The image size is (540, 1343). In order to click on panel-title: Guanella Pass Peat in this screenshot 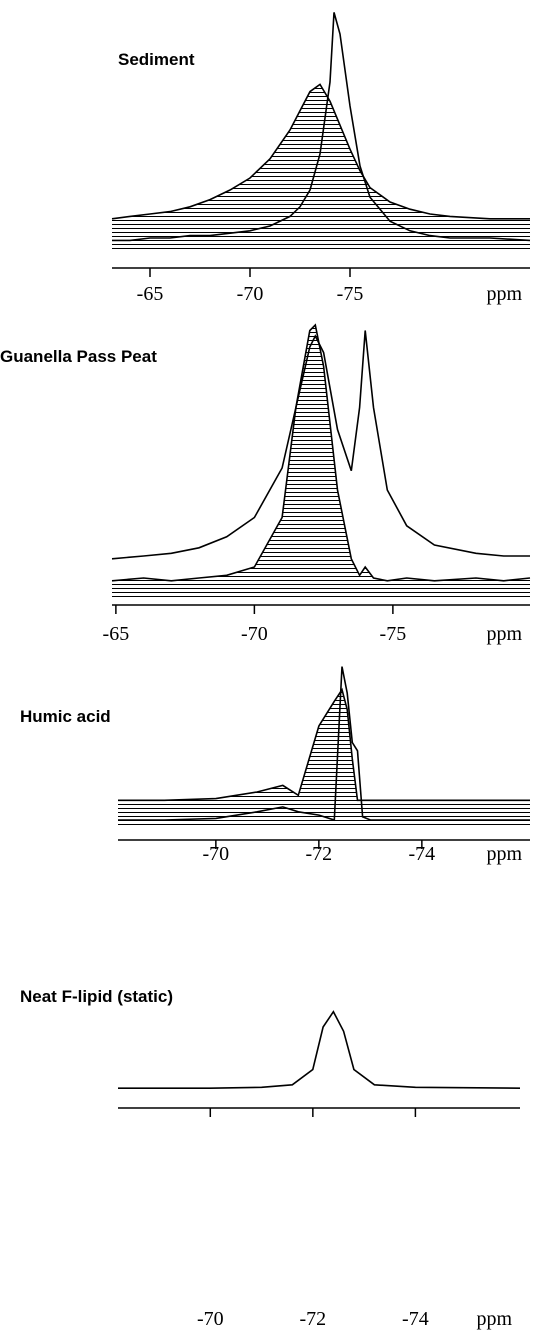, I will do `click(78, 356)`.